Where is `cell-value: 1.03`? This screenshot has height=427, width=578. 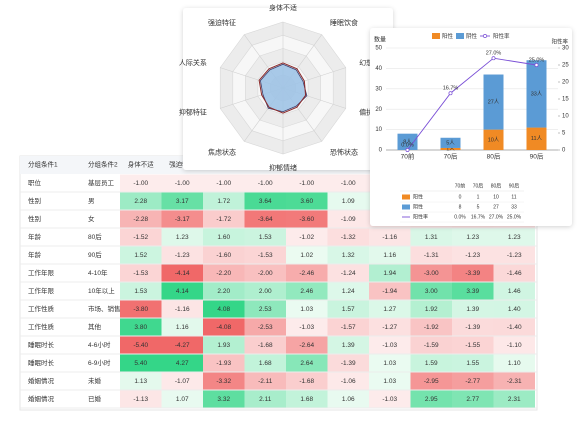 cell-value: 1.03 is located at coordinates (389, 381).